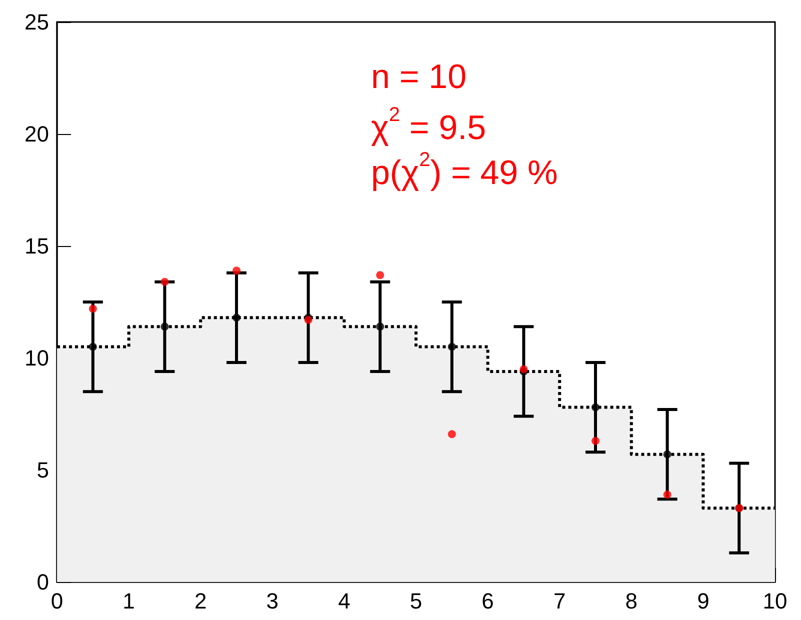 The image size is (801, 620). I want to click on x-tick-label: 5, so click(416, 601).